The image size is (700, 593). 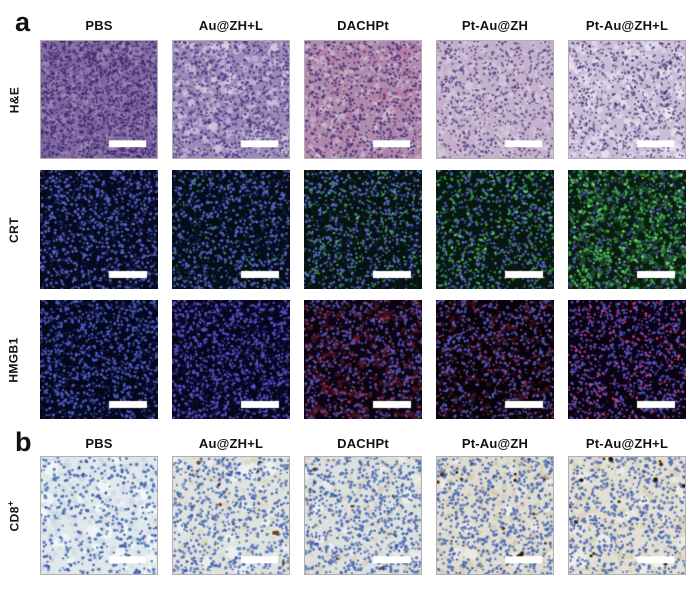 I want to click on row-label-he: H&E, so click(x=14, y=99).